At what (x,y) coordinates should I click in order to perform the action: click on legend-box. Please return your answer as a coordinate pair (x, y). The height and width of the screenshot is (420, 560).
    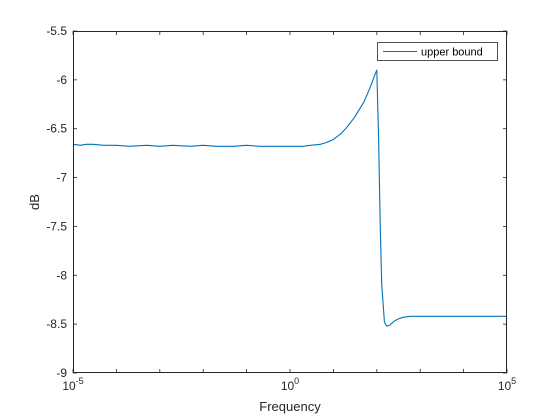
    Looking at the image, I should click on (437, 51).